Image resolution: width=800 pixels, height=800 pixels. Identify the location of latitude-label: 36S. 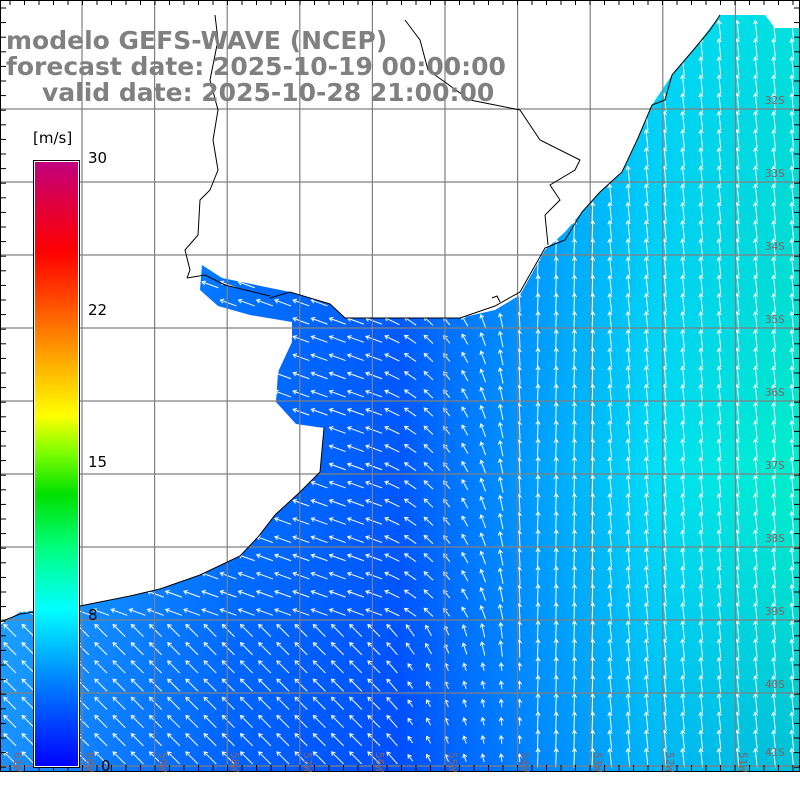
(775, 392).